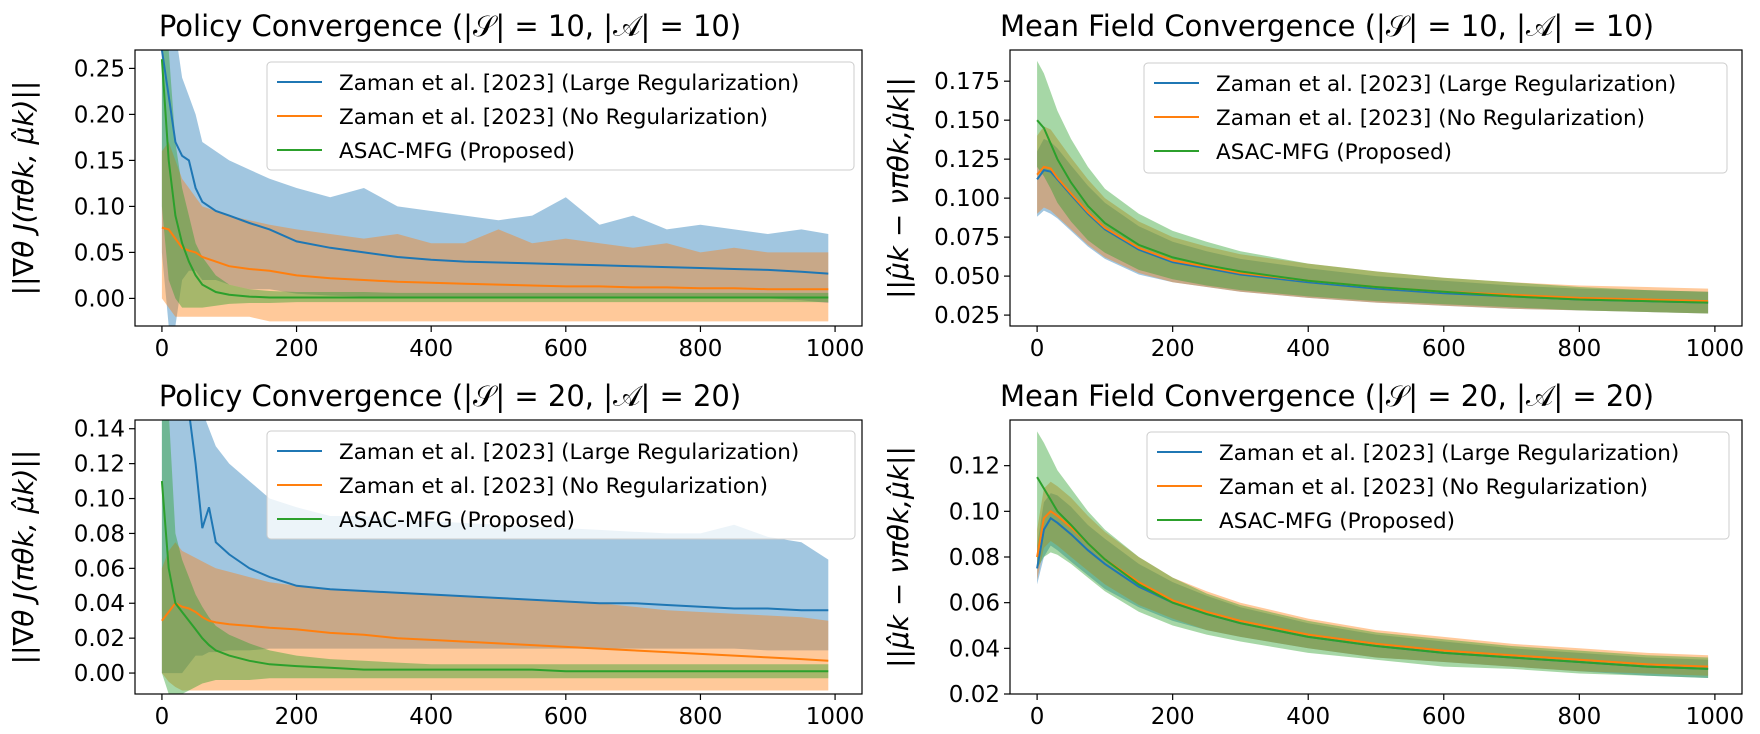 The image size is (1760, 734). I want to click on y-tick-label: 0.100, so click(967, 199).